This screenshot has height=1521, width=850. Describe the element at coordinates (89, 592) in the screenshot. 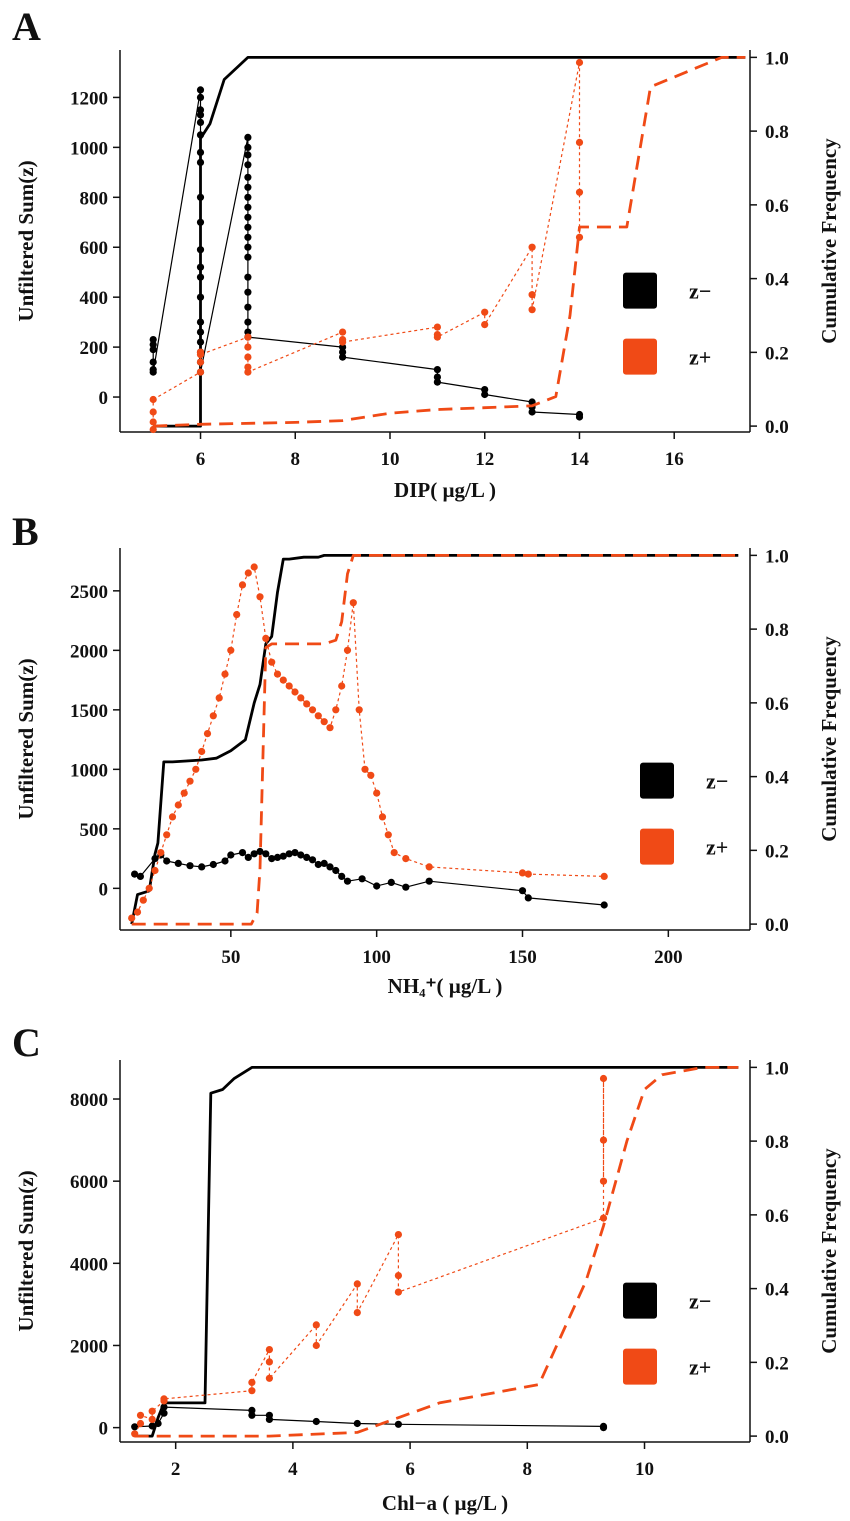

I see `y-tick-label: 2500` at that location.